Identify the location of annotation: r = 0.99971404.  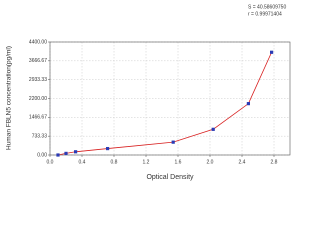
(265, 14).